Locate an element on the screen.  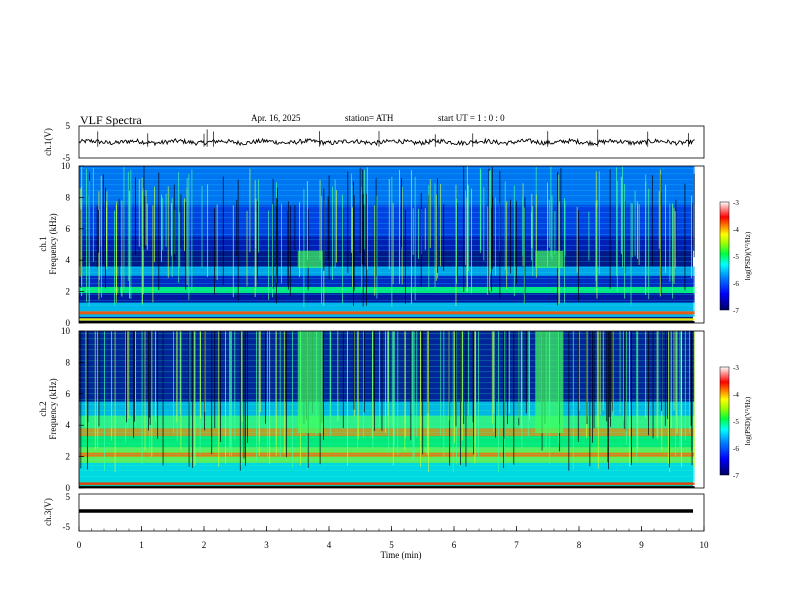
ch2-spectrogram-yticks: 0 2 4 6 8 10 is located at coordinates (72, 409).